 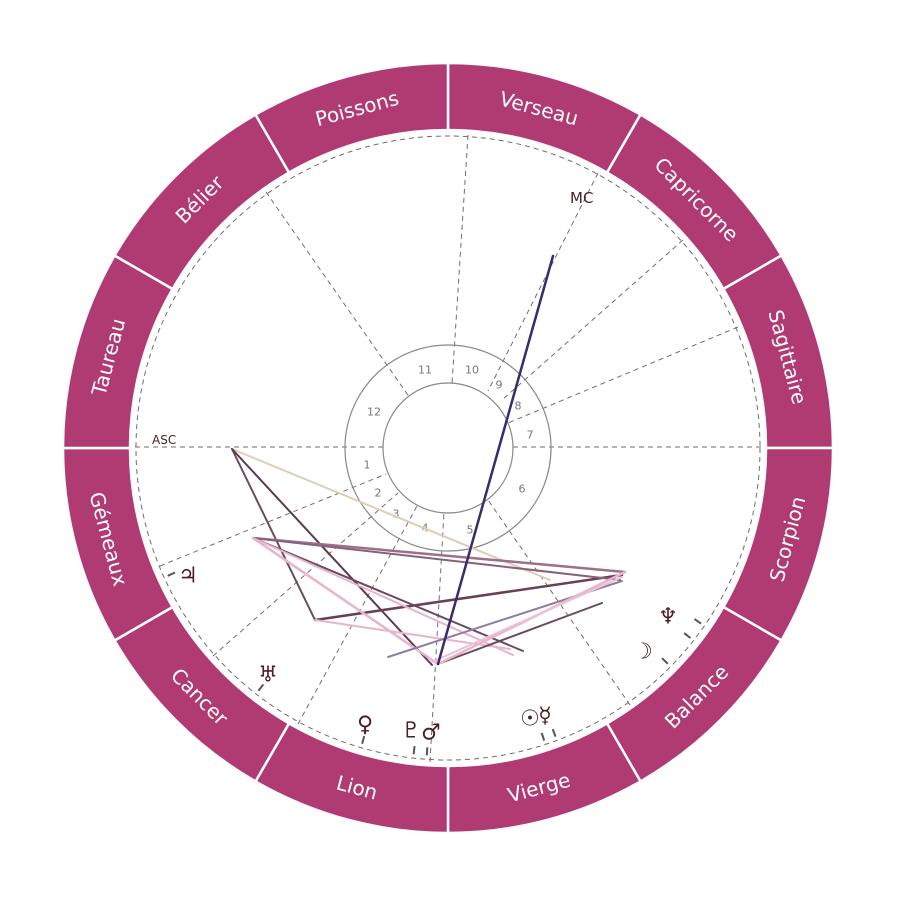 What do you see at coordinates (518, 406) in the screenshot?
I see `house-number-8: 8` at bounding box center [518, 406].